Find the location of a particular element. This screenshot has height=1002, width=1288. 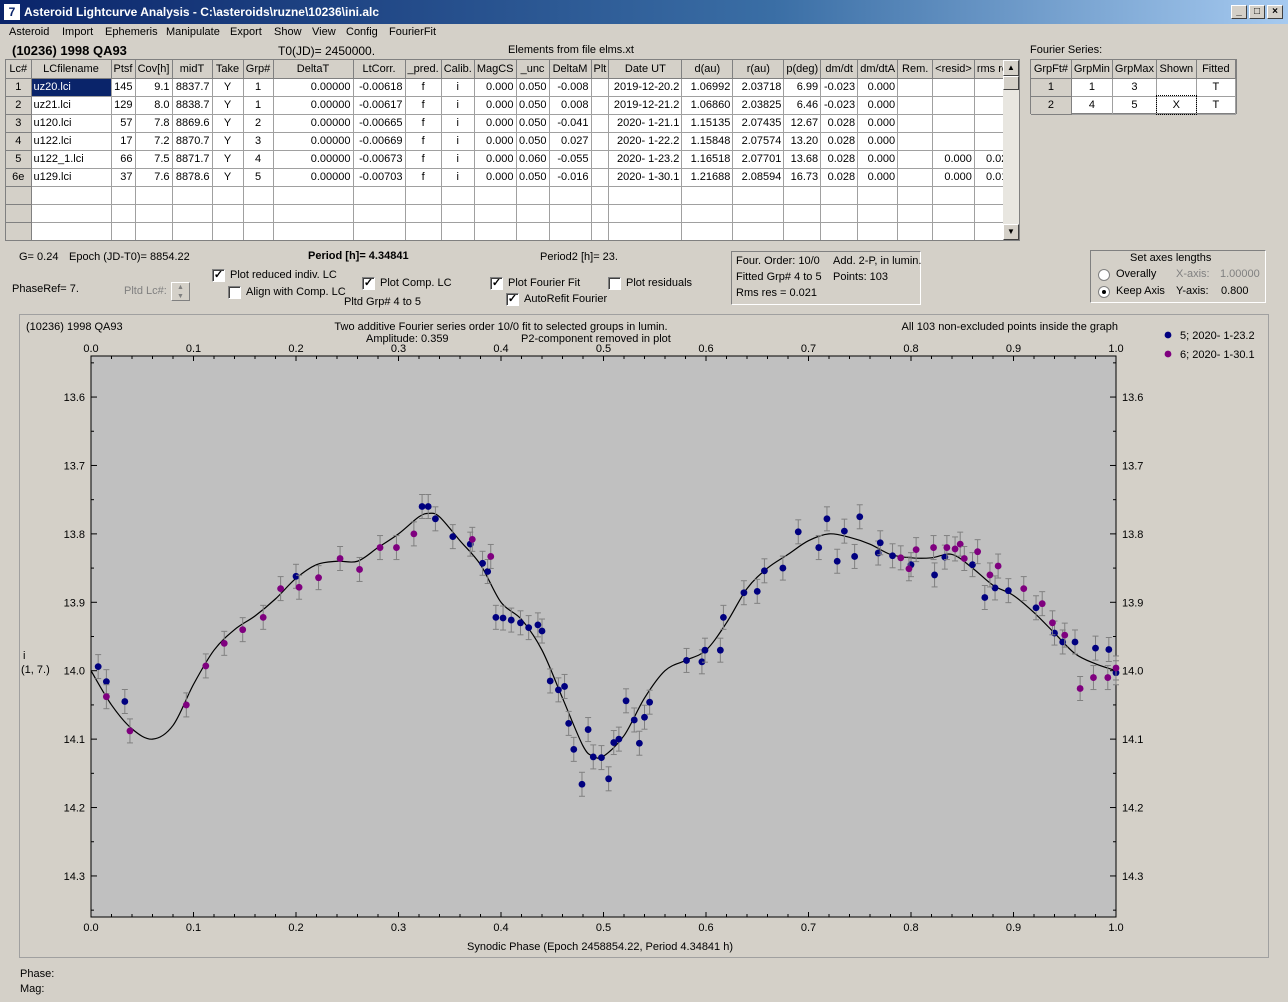

table-cell: i is located at coordinates (458, 105).